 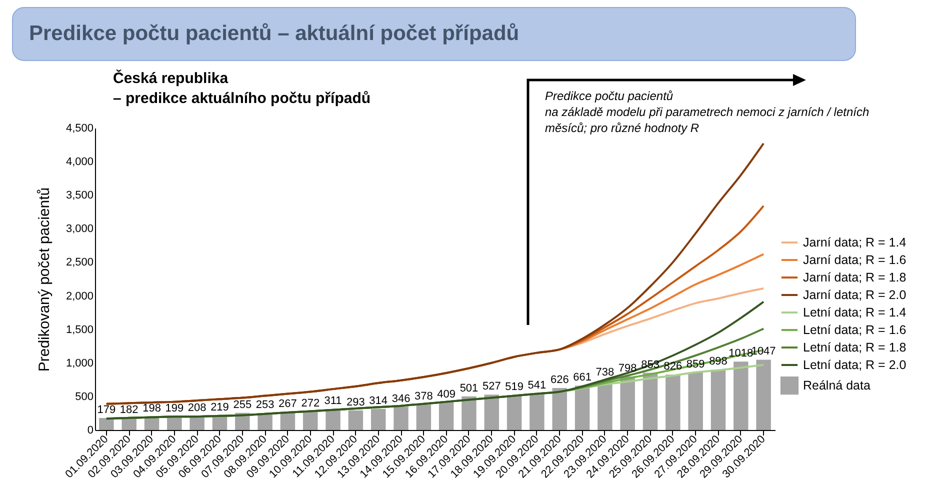 What do you see at coordinates (80, 229) in the screenshot?
I see `y-tick-label: 3,000` at bounding box center [80, 229].